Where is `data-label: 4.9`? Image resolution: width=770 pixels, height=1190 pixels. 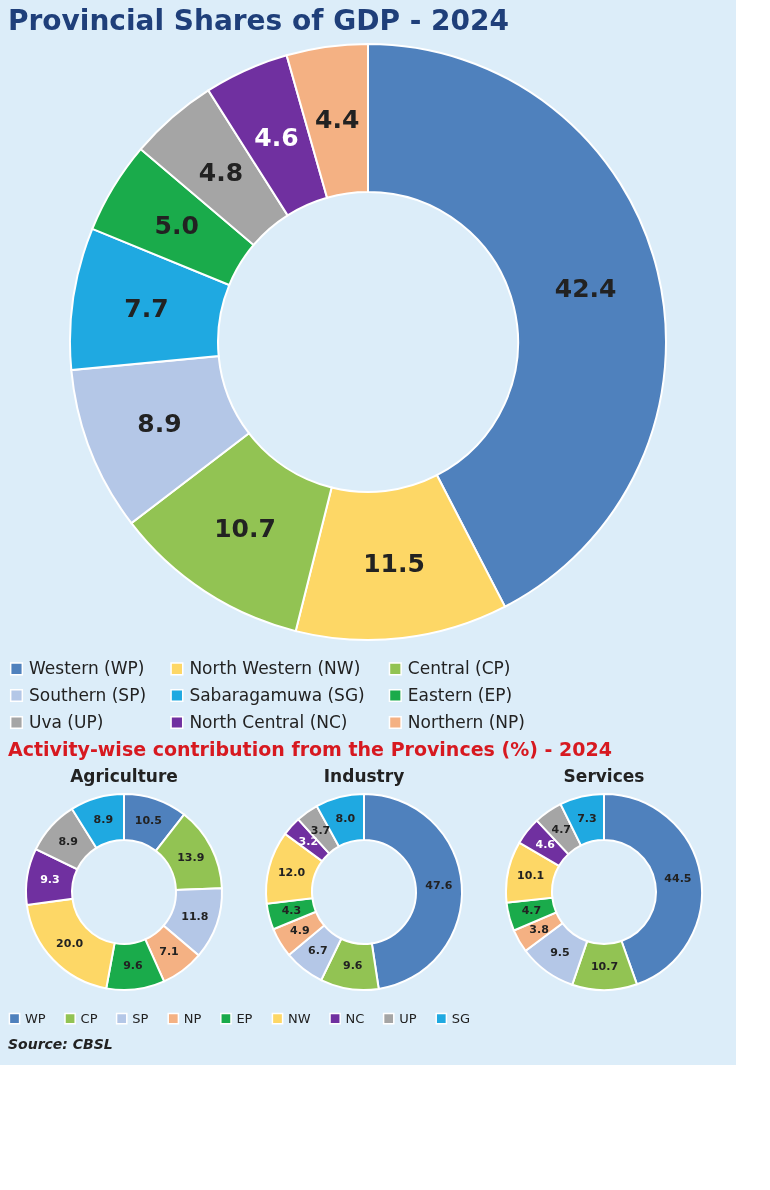
data-label: 4.9 is located at coordinates (300, 930).